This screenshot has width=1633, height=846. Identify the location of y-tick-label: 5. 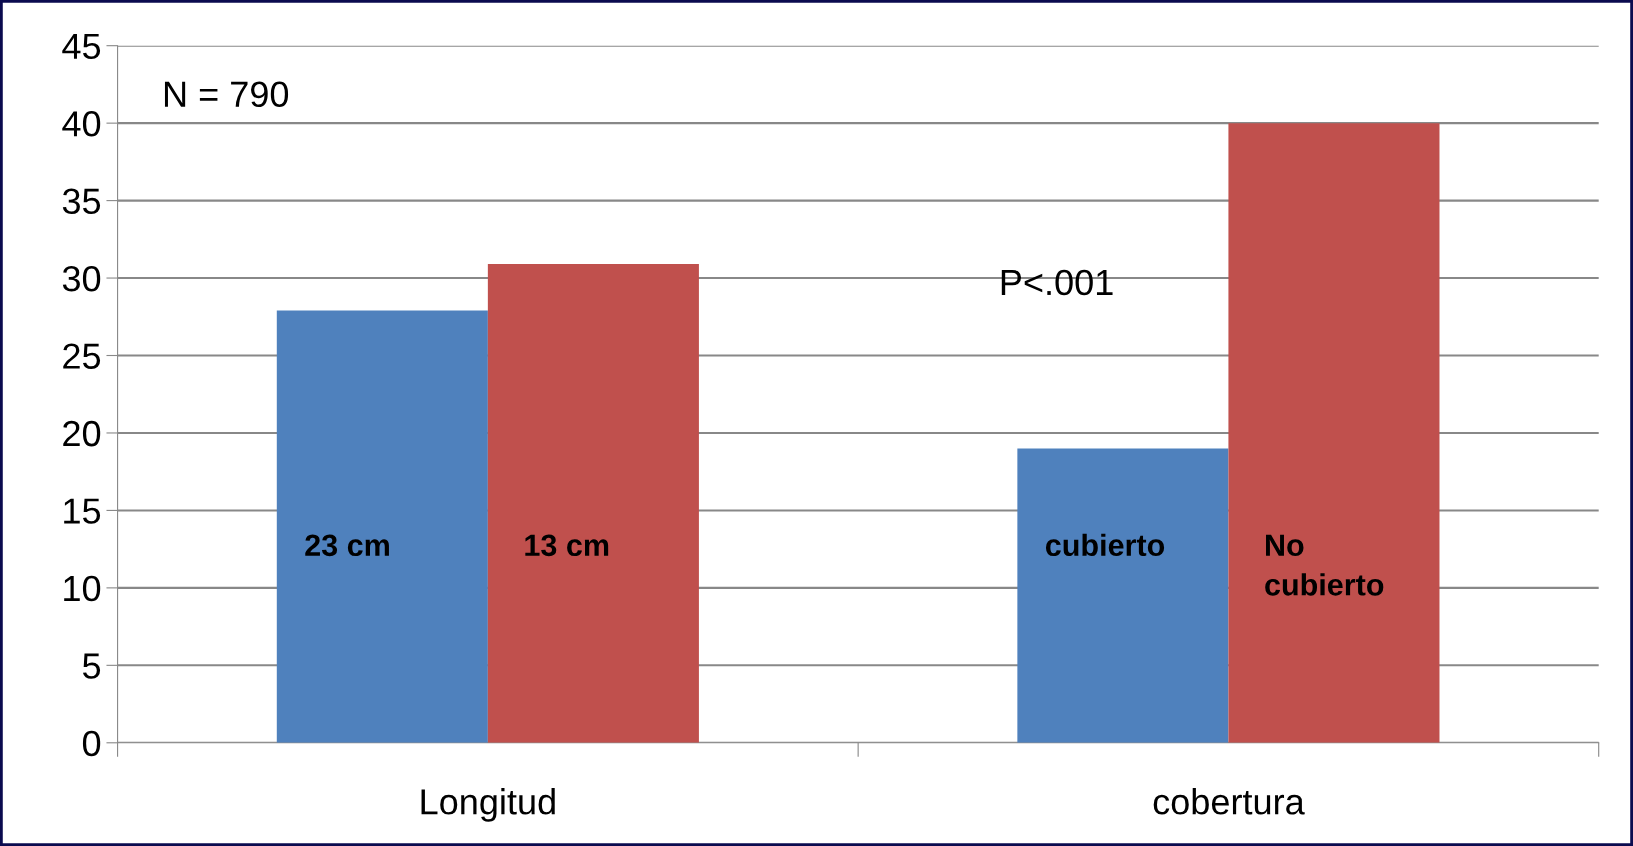
(91, 666).